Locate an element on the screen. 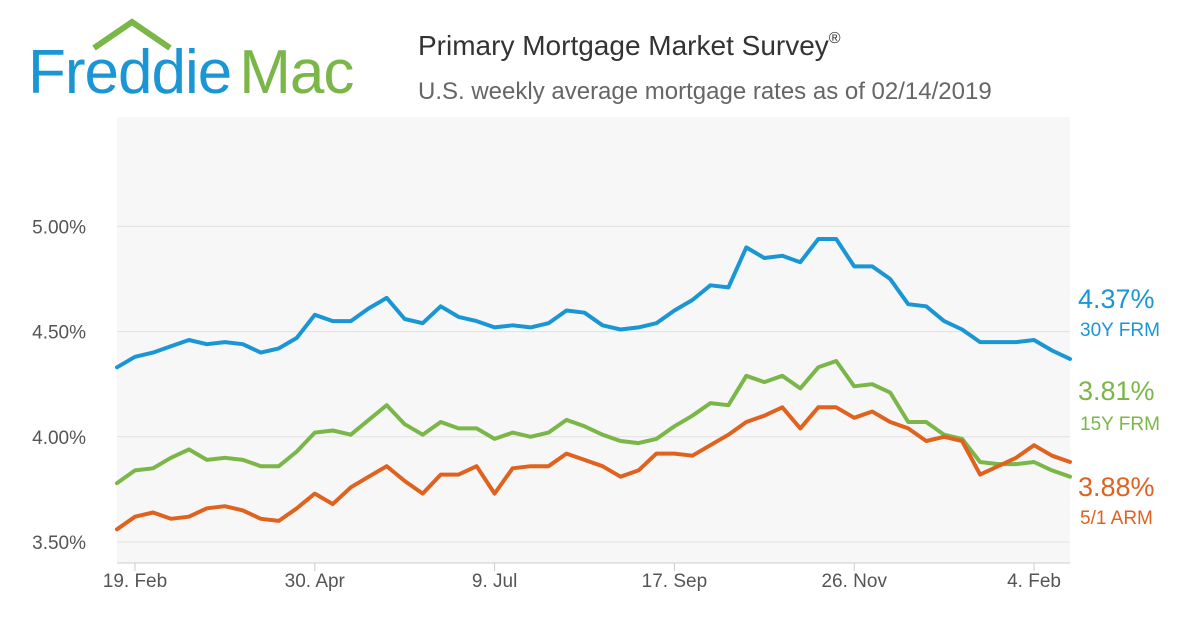 The image size is (1200, 630). end-value-15y: 3.81% is located at coordinates (1116, 391).